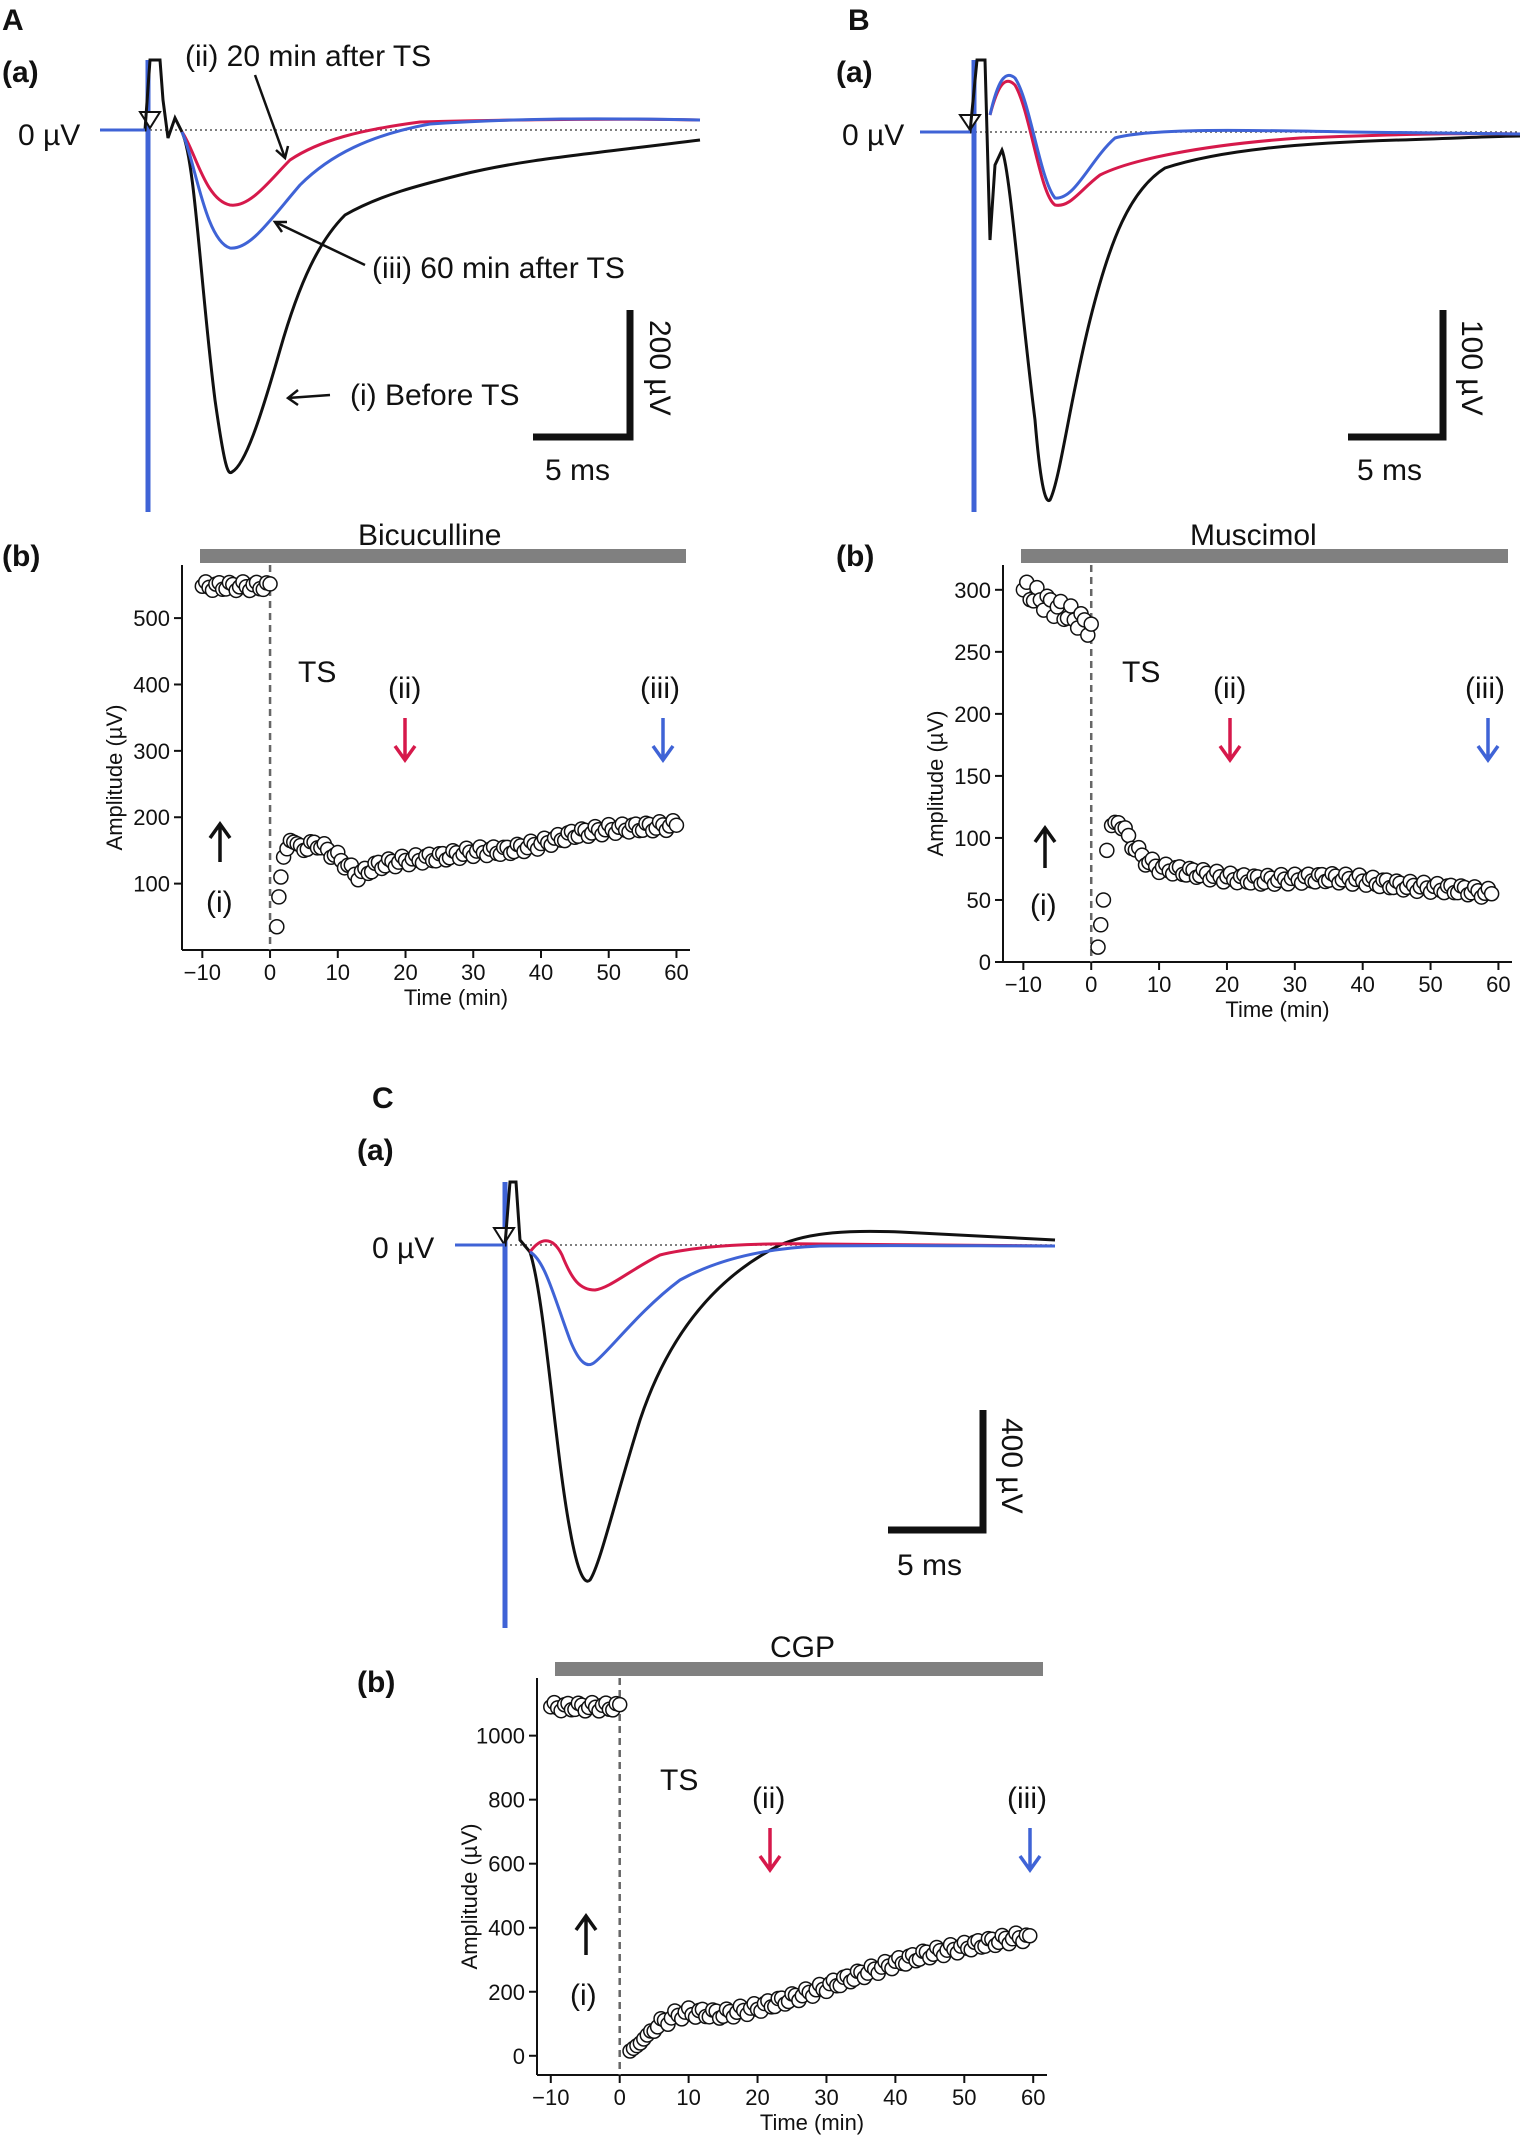 Image resolution: width=1535 pixels, height=2138 pixels. I want to click on subpanel-label-c-b: (b), so click(376, 1682).